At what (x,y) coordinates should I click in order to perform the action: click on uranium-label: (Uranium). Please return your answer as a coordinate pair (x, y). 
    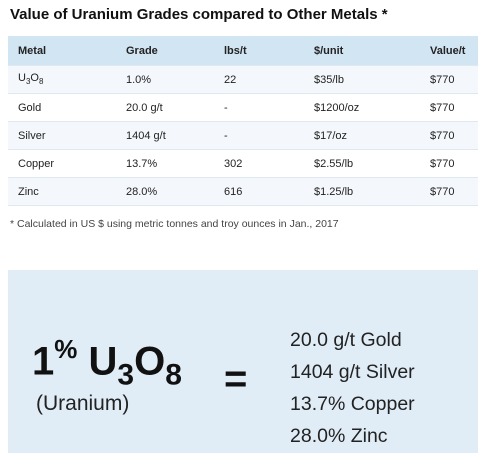
    Looking at the image, I should click on (83, 403).